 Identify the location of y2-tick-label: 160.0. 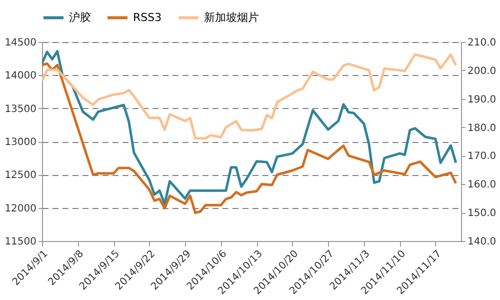
(482, 185).